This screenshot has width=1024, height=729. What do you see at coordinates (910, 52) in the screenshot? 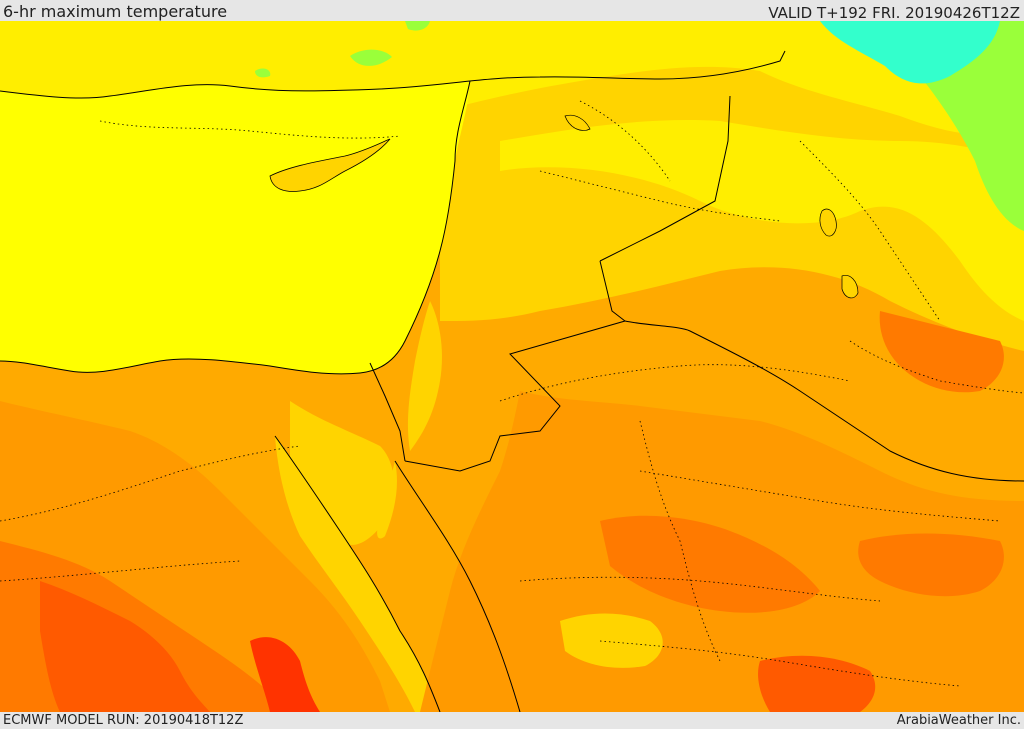
I see `cyan-patch-ne` at bounding box center [910, 52].